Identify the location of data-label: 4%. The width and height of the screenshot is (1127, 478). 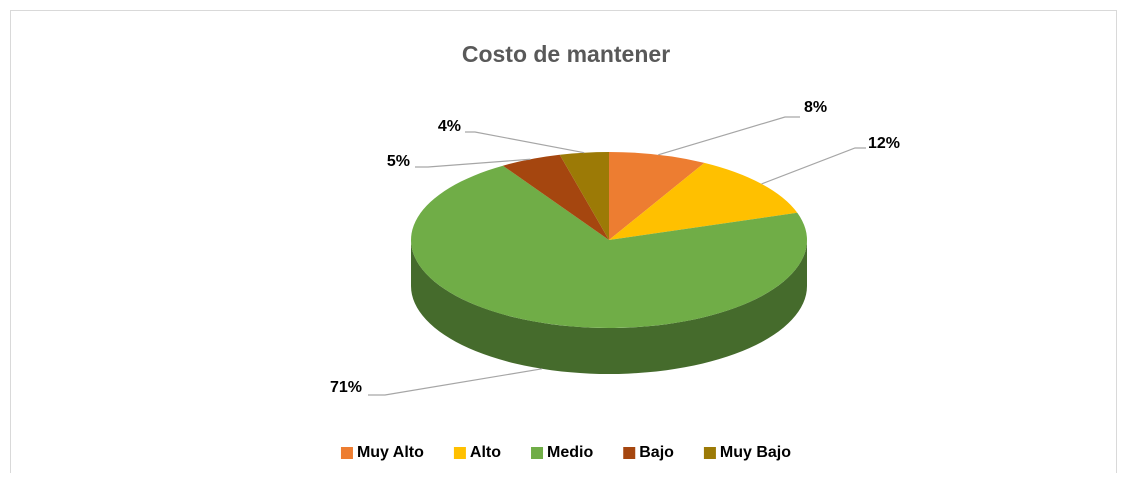
(449, 126).